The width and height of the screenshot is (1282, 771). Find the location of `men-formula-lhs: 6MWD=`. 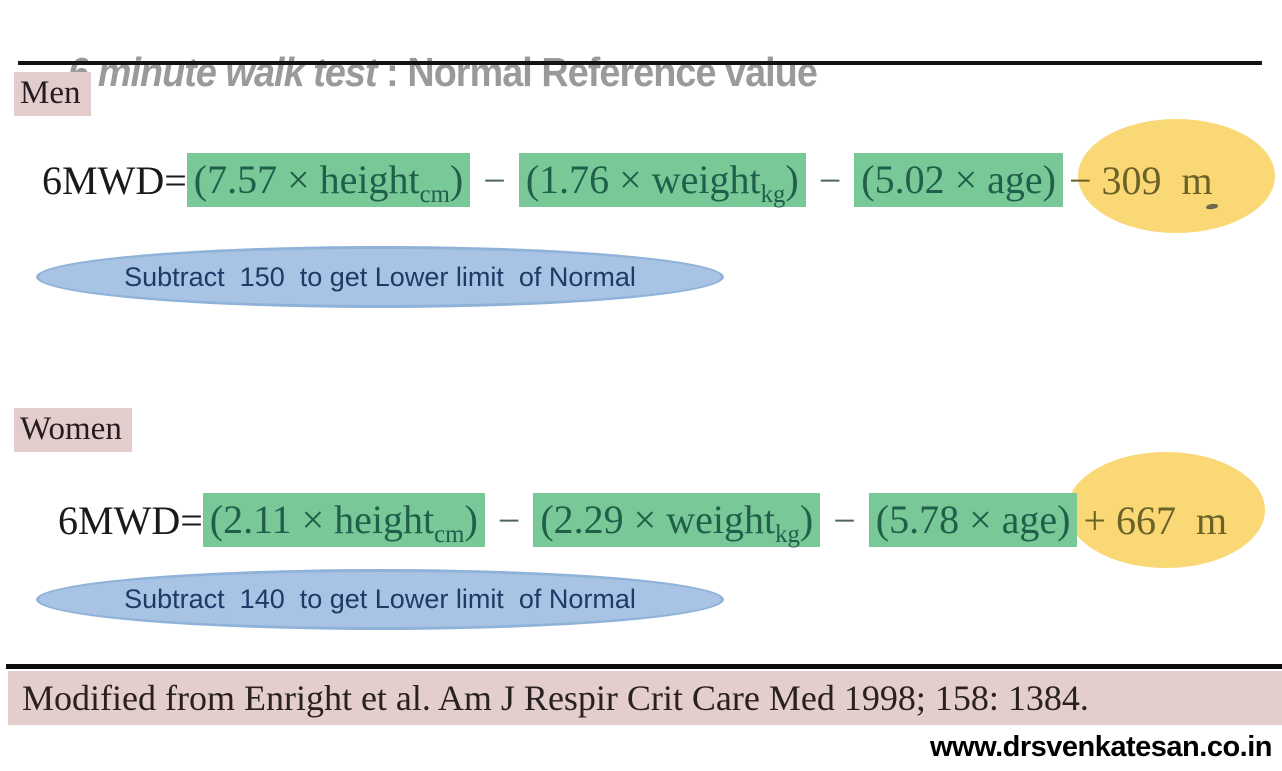

men-formula-lhs: 6MWD= is located at coordinates (114, 180).